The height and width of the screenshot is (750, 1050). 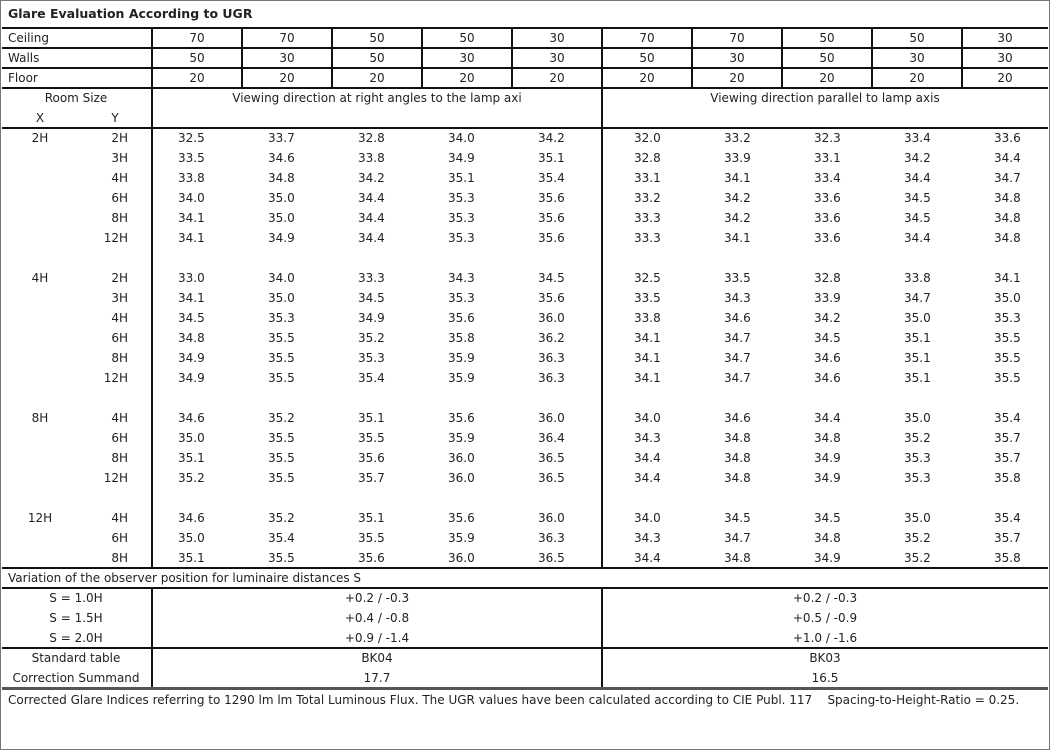 What do you see at coordinates (1007, 538) in the screenshot?
I see `ugr-value: 35.7` at bounding box center [1007, 538].